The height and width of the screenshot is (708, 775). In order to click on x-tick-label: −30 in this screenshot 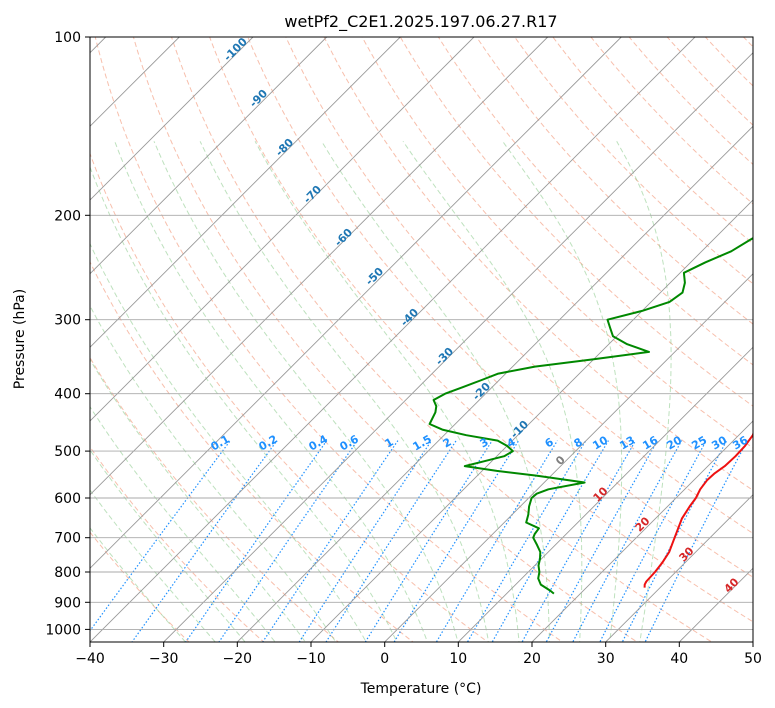, I will do `click(164, 659)`.